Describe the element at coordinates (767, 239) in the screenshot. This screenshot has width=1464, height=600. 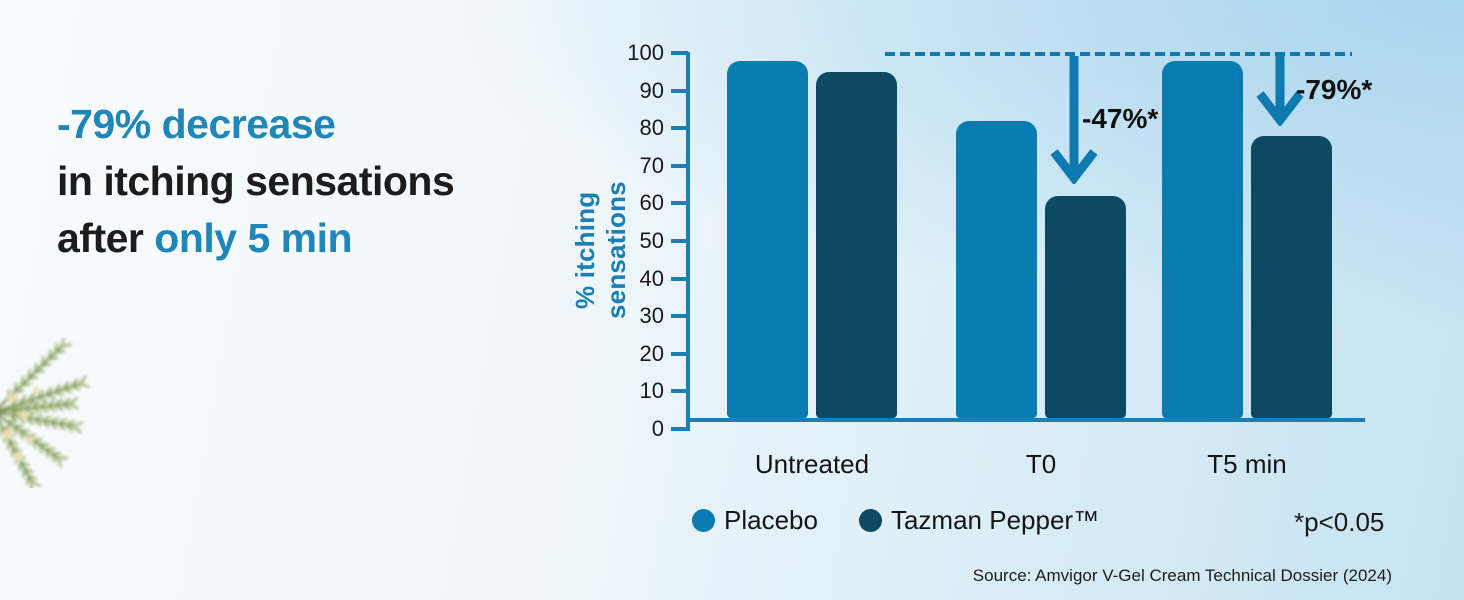
I see `bar-placebo-untreated` at that location.